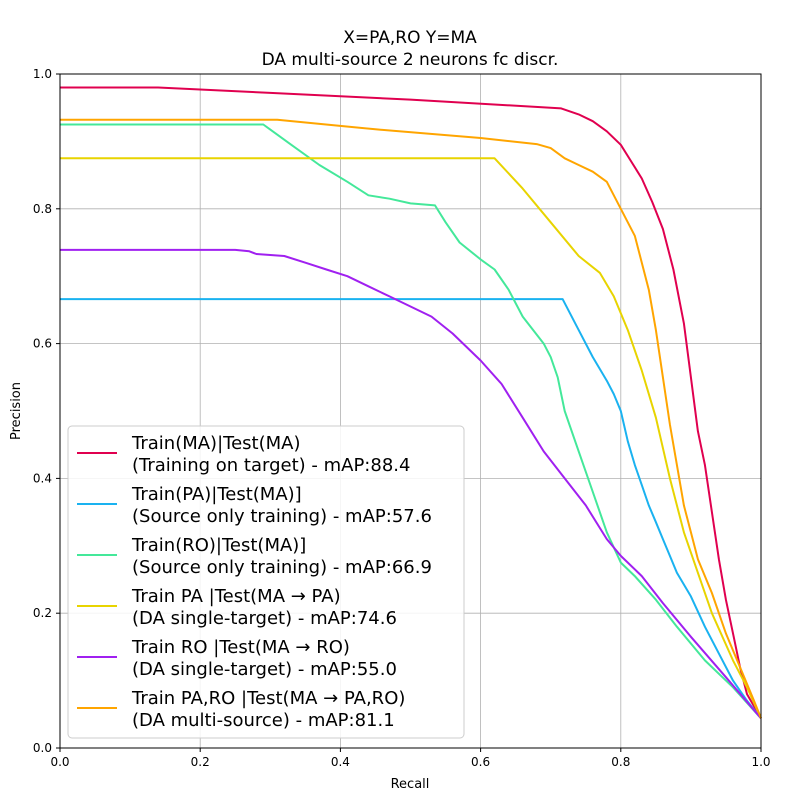 This screenshot has width=800, height=800. I want to click on legend-label-1: Train(MA)|Test(MA), so click(215, 443).